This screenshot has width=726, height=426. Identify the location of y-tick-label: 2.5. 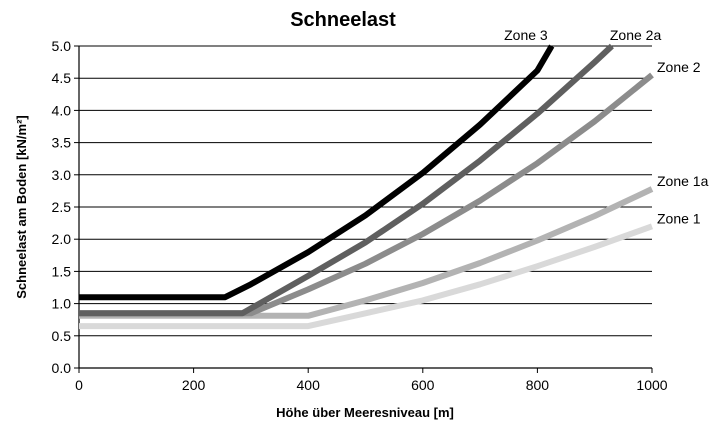
(62, 207).